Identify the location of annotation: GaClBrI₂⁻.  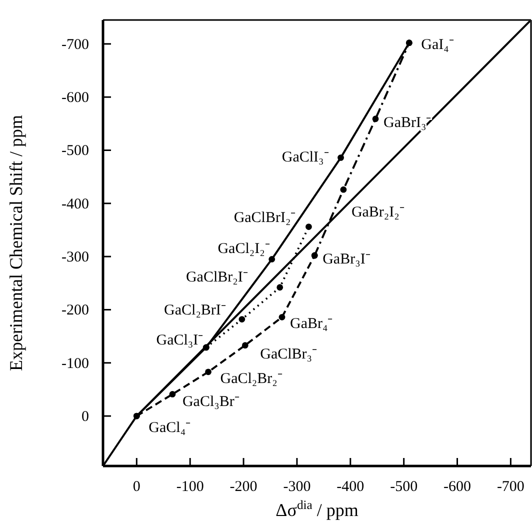
(265, 218).